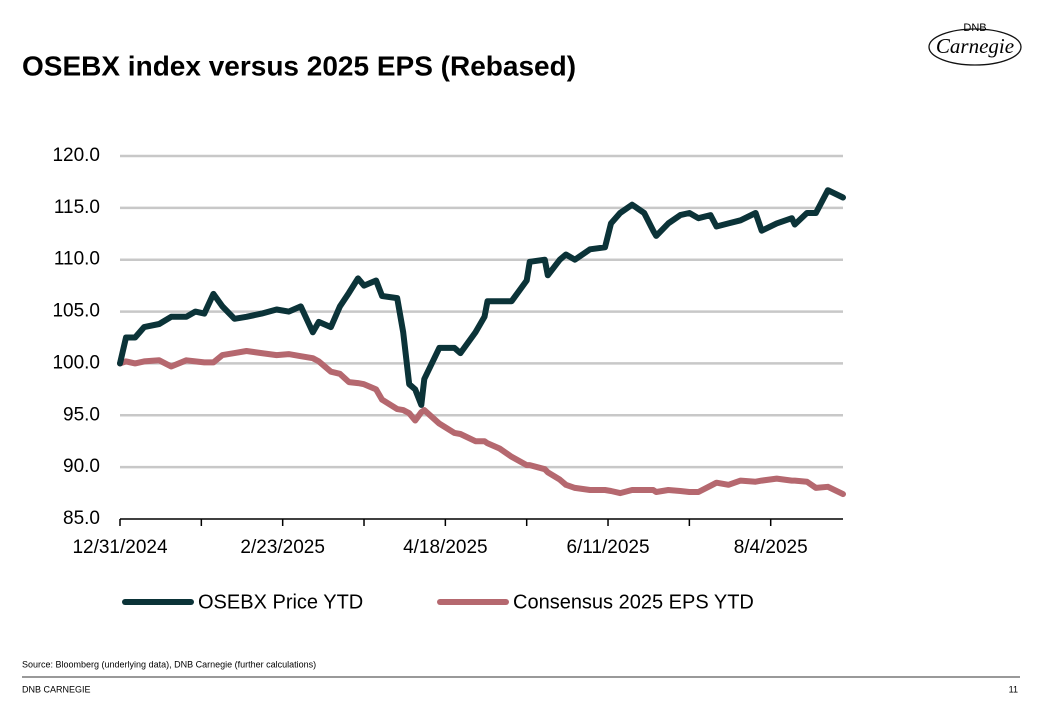  I want to click on y-tick-label: 100.0, so click(76, 362).